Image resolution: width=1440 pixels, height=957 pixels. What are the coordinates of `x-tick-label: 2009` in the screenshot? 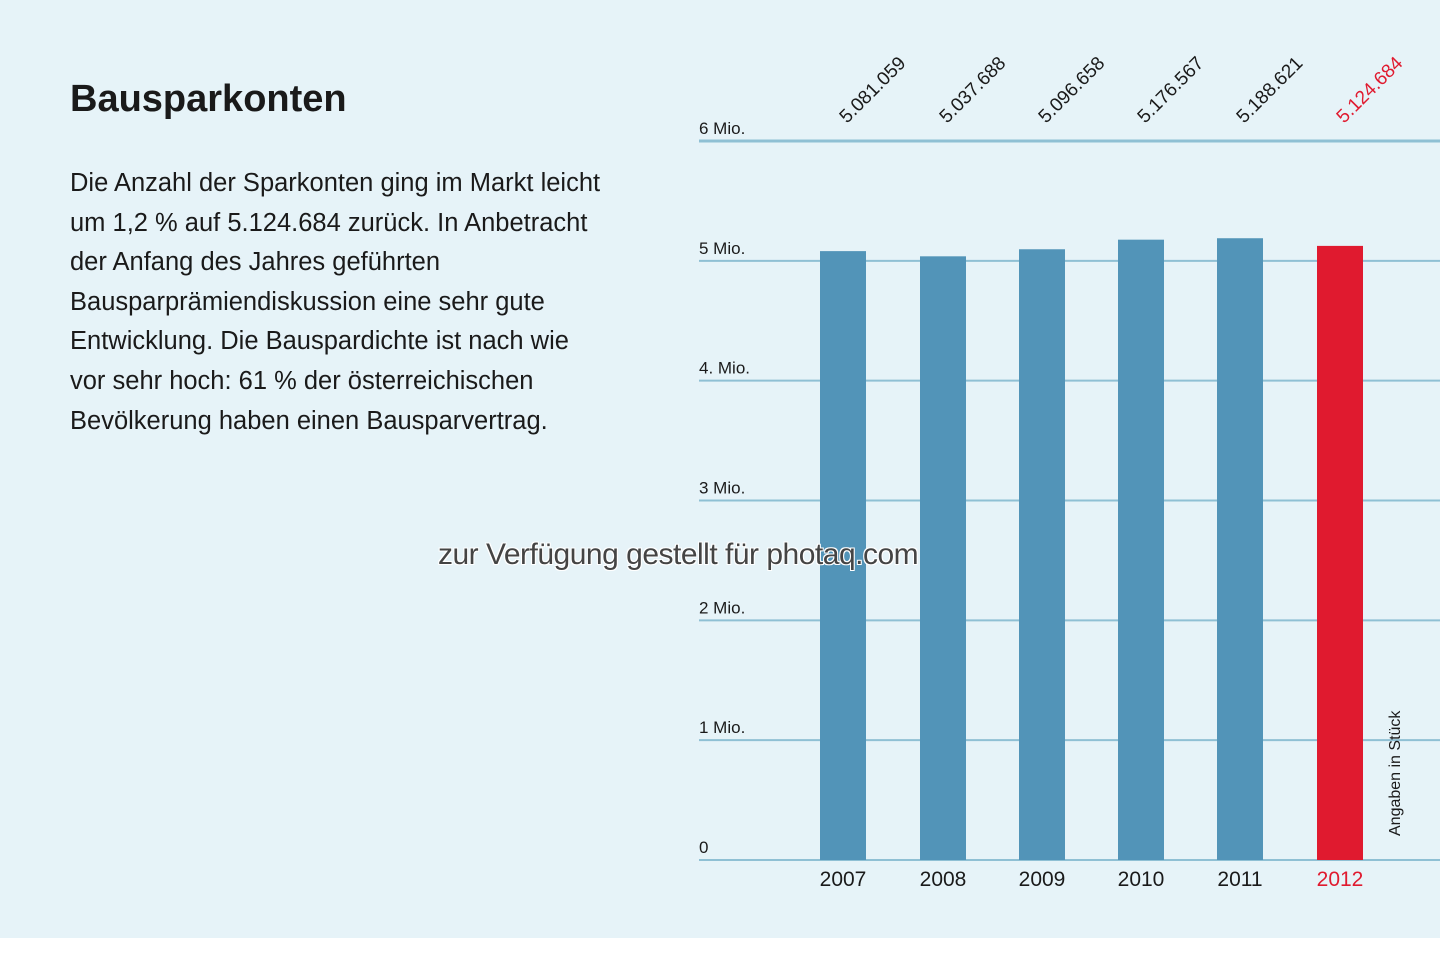 It's located at (1042, 879).